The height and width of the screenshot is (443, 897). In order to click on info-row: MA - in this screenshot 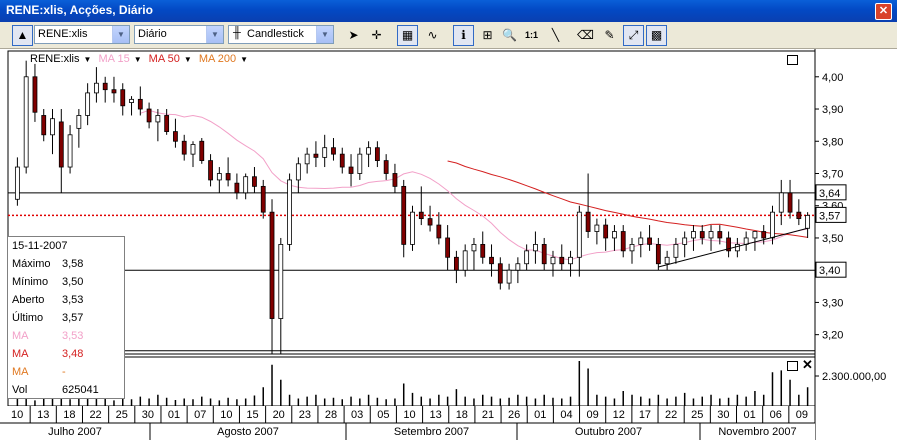, I will do `click(68, 374)`.